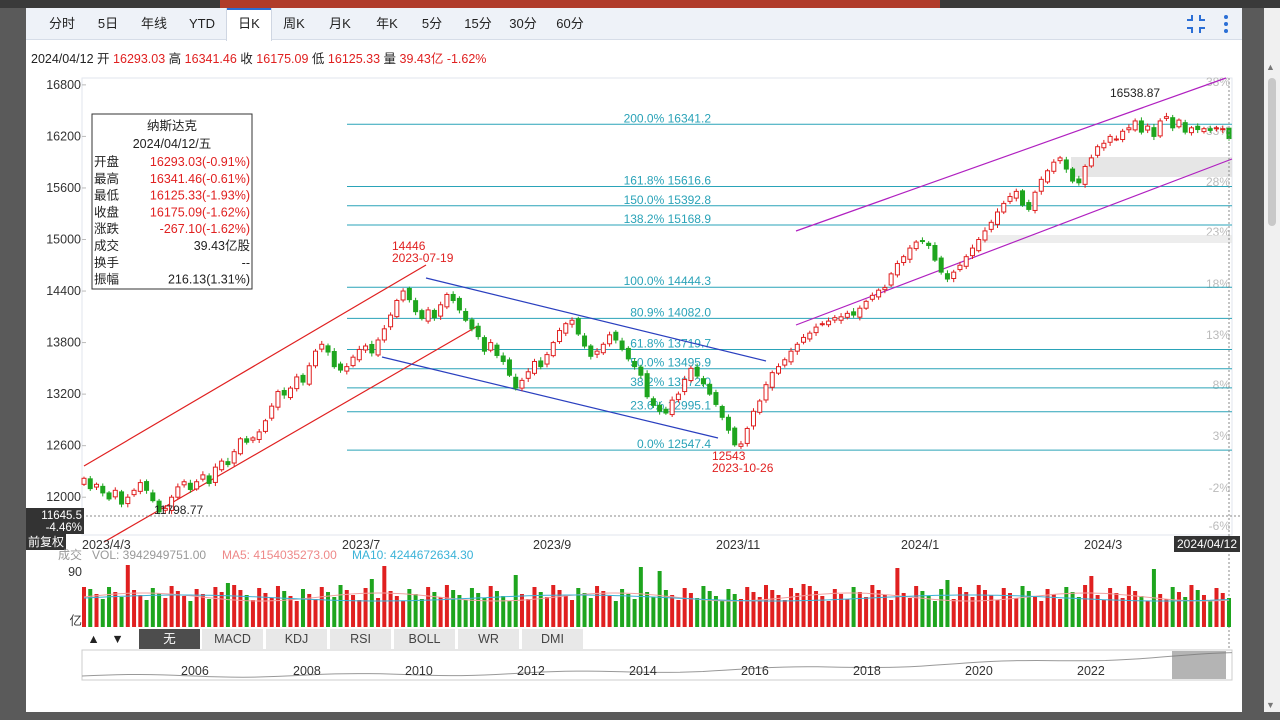 The image size is (1280, 720). I want to click on tab-1: 5日, so click(108, 23).